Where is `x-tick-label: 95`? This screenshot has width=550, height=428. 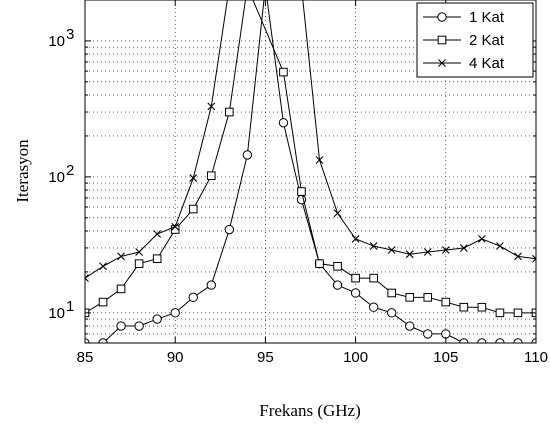 x-tick-label: 95 is located at coordinates (265, 357).